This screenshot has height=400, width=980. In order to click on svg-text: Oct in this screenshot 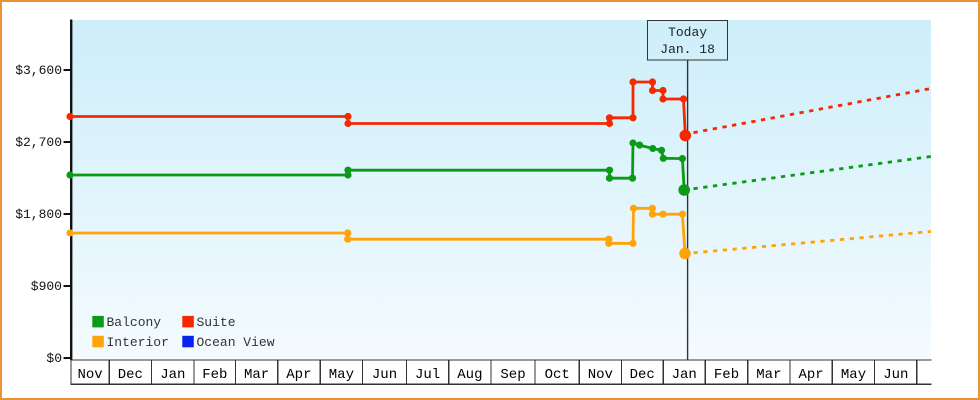, I will do `click(557, 375)`.